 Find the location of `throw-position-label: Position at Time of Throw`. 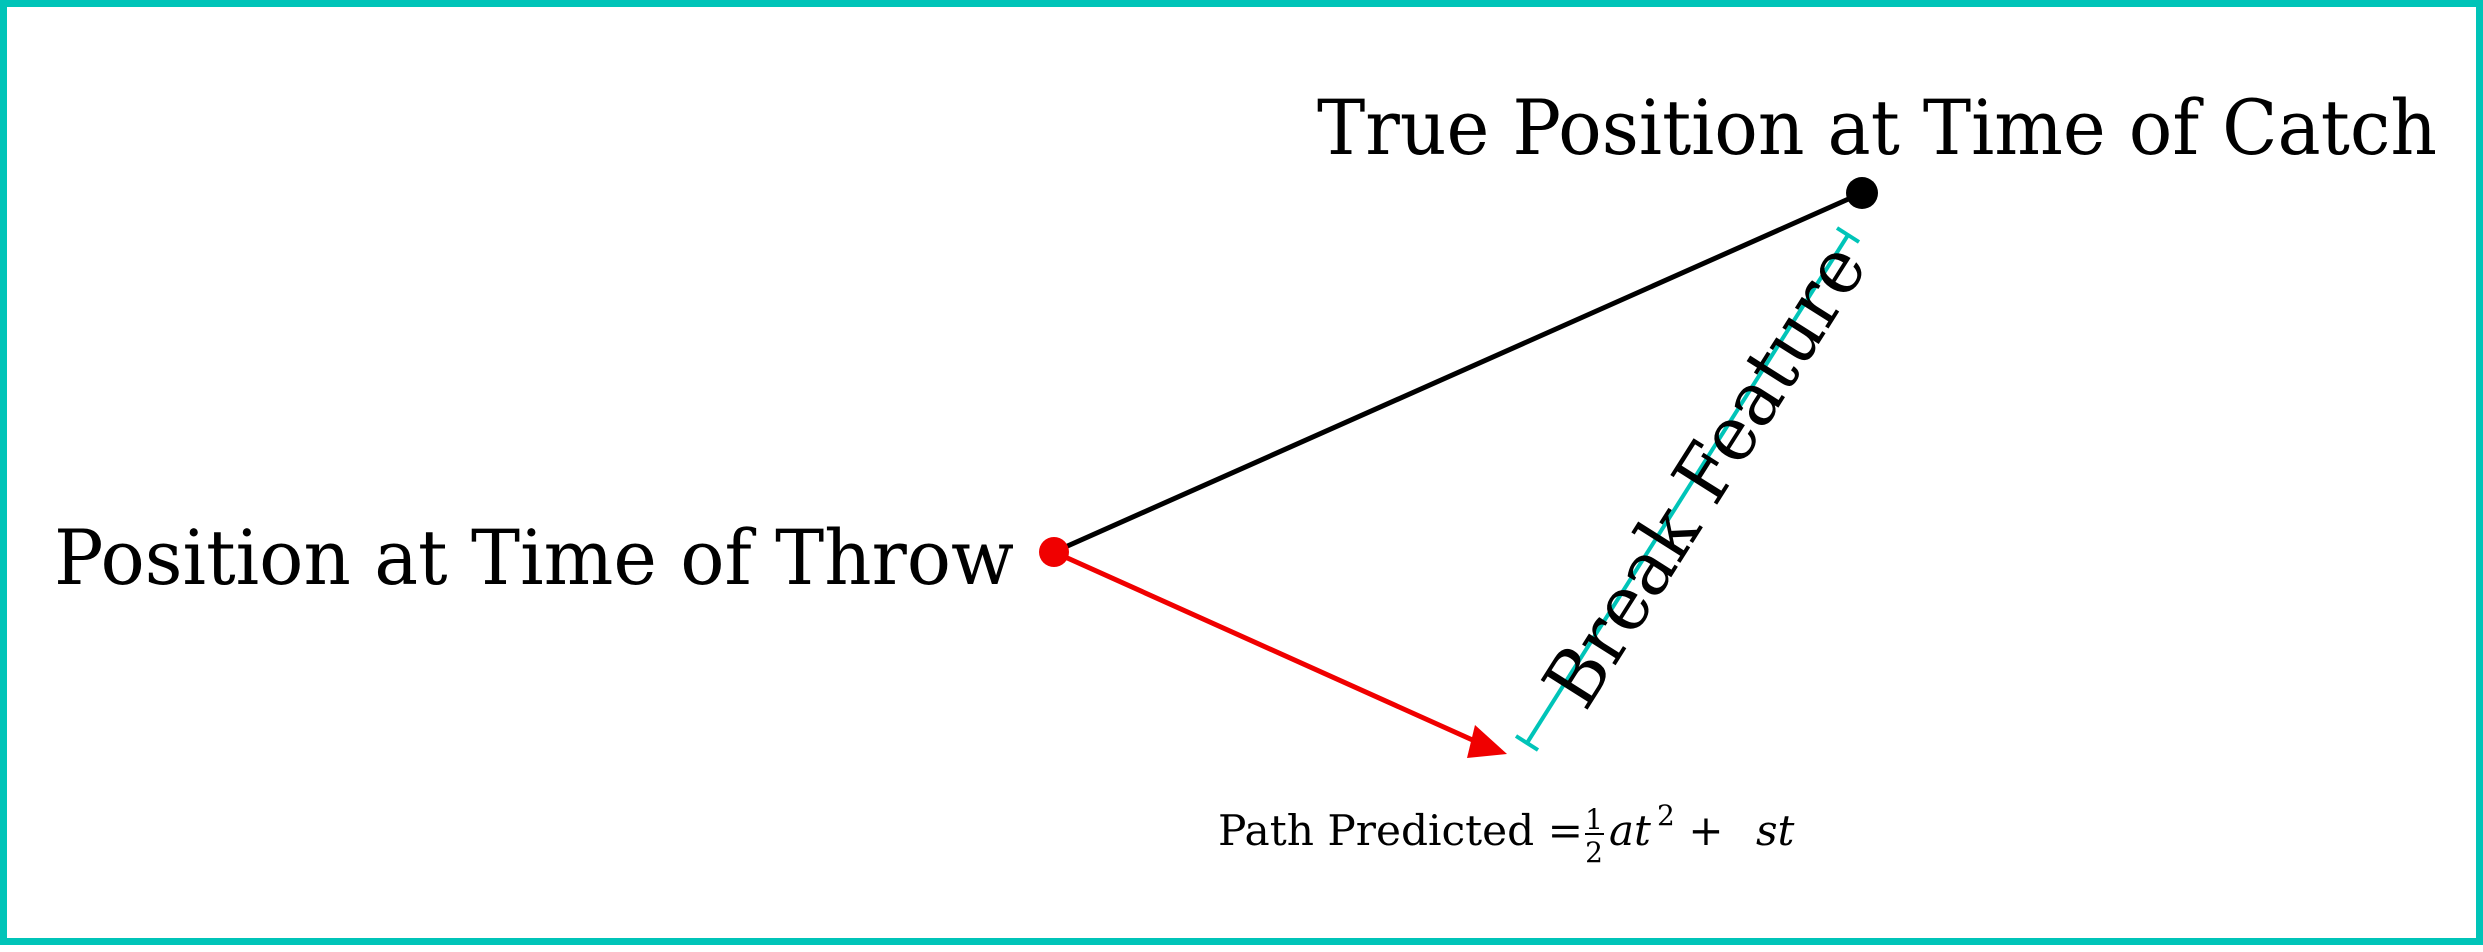

throw-position-label: Position at Time of Throw is located at coordinates (534, 557).